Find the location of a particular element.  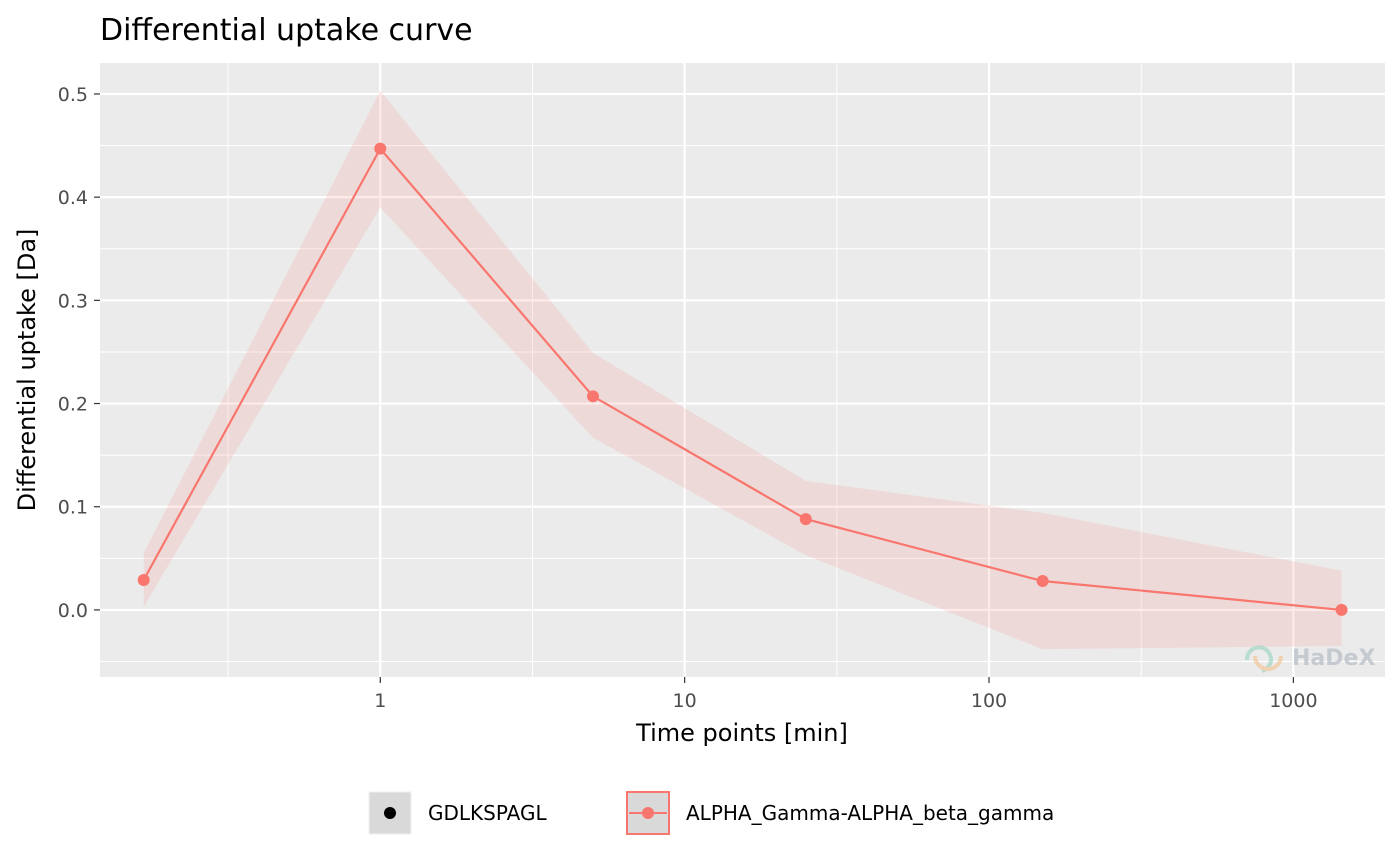

x-axis-title: Time points [min] is located at coordinates (741, 733).